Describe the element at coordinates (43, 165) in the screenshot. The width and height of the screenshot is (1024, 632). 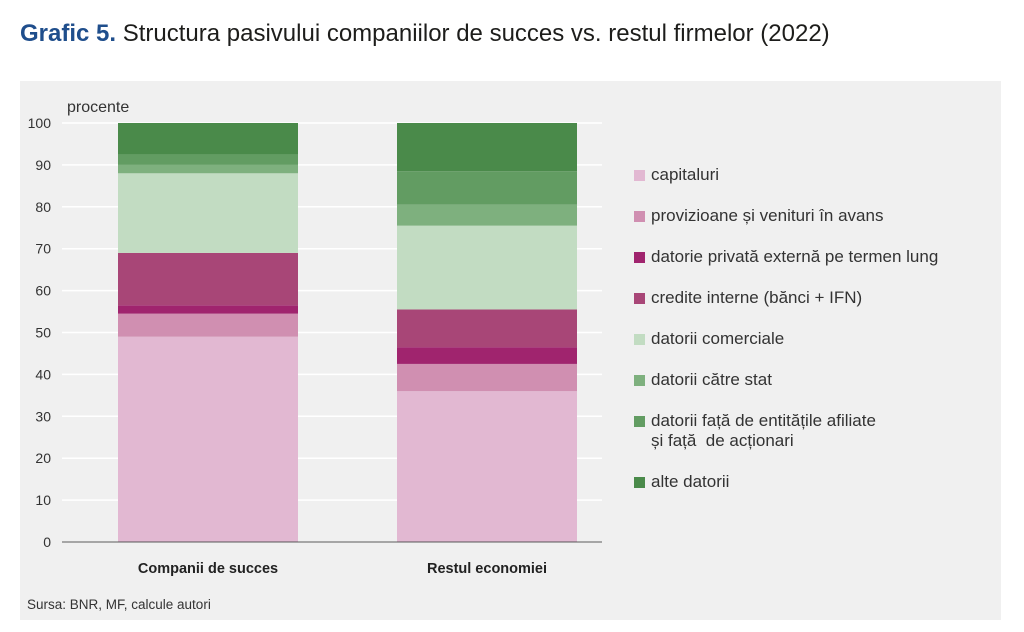
I see `y-tick-label: 90` at that location.